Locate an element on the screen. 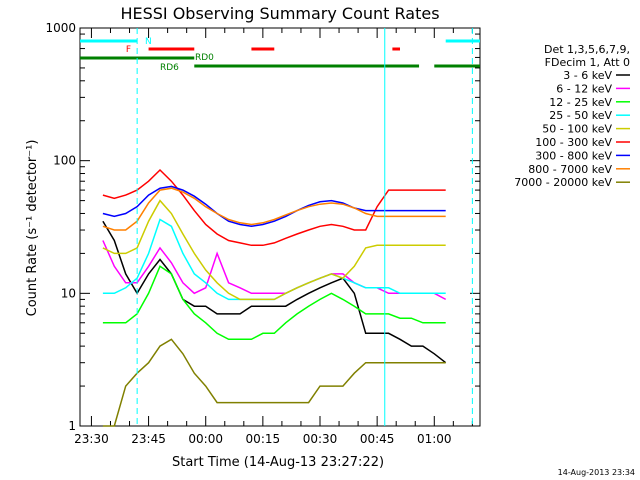  x-tick-label: 00:15 is located at coordinates (263, 439).